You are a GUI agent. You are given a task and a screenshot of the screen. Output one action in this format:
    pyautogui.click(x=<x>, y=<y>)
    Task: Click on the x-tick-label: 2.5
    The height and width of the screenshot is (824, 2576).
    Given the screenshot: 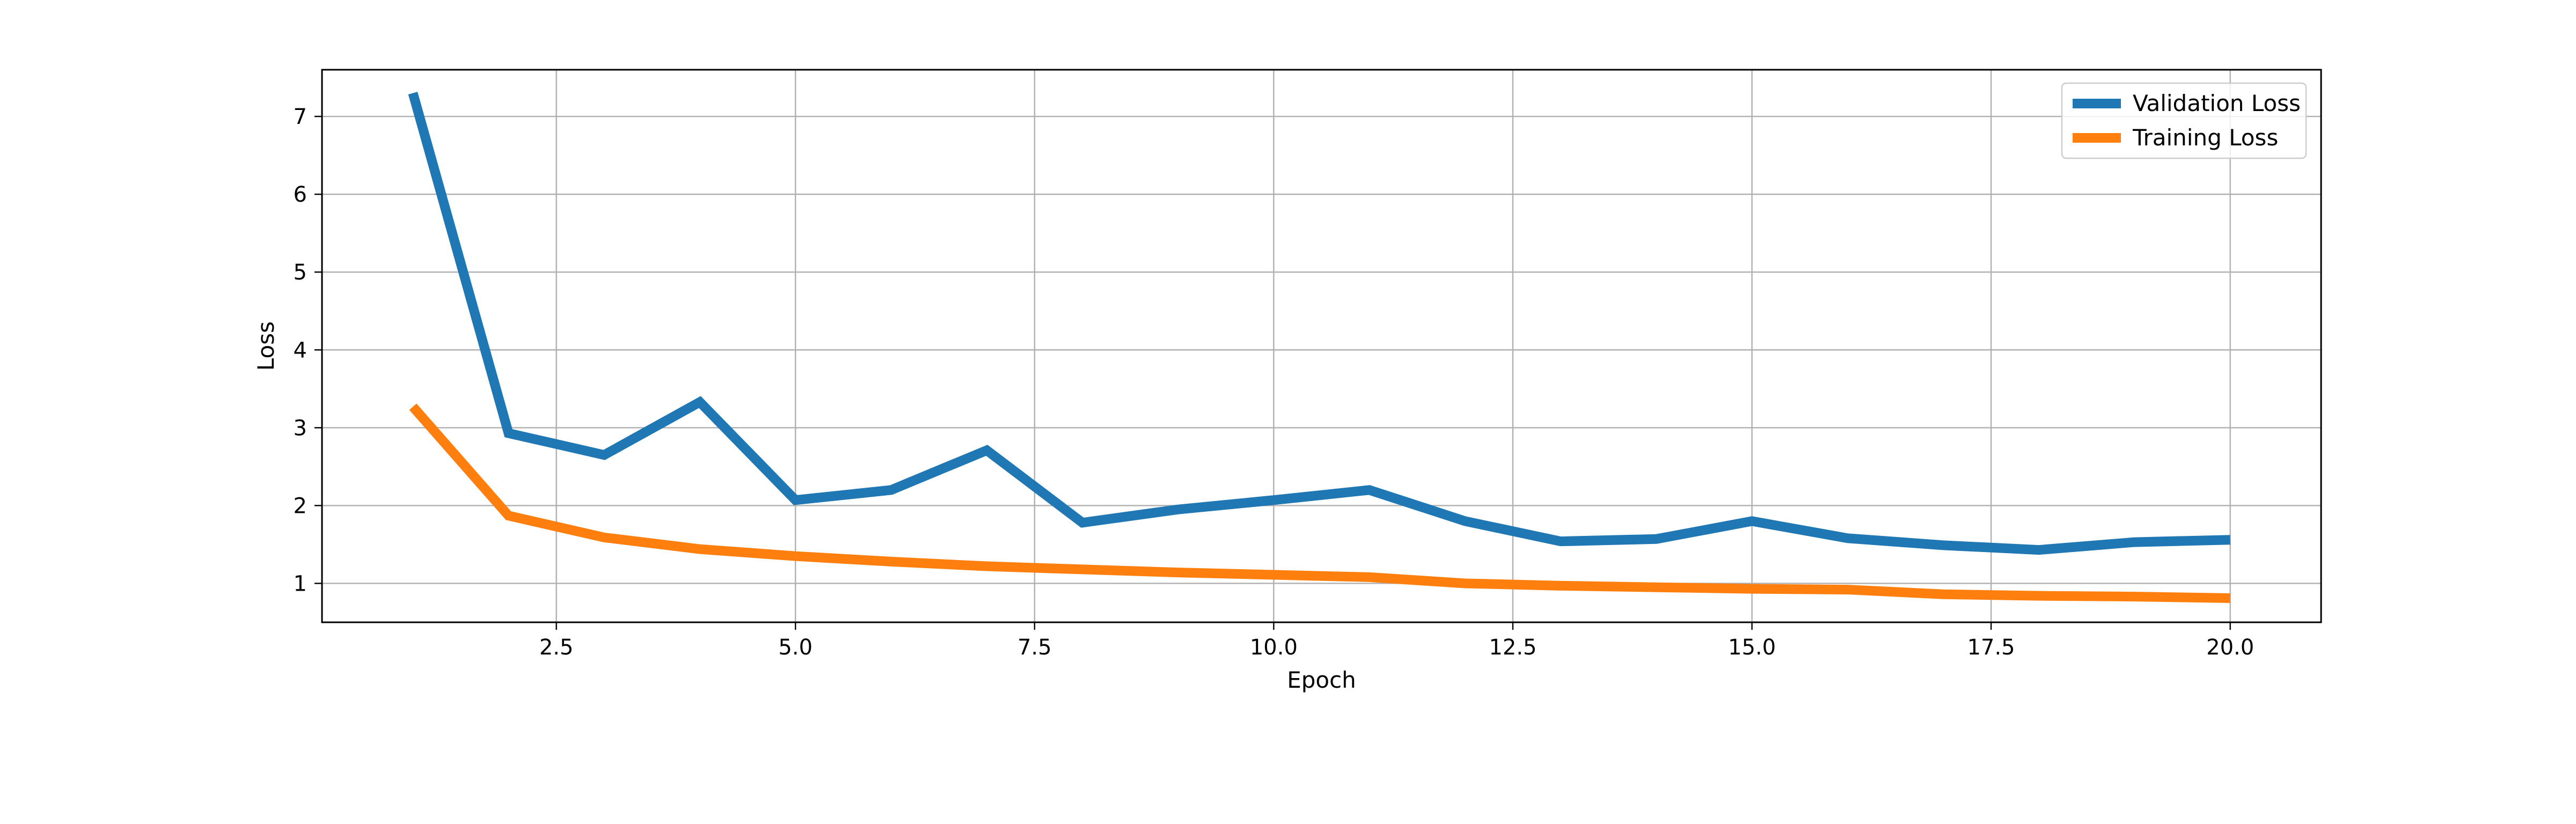 What is the action you would take?
    pyautogui.click(x=556, y=648)
    